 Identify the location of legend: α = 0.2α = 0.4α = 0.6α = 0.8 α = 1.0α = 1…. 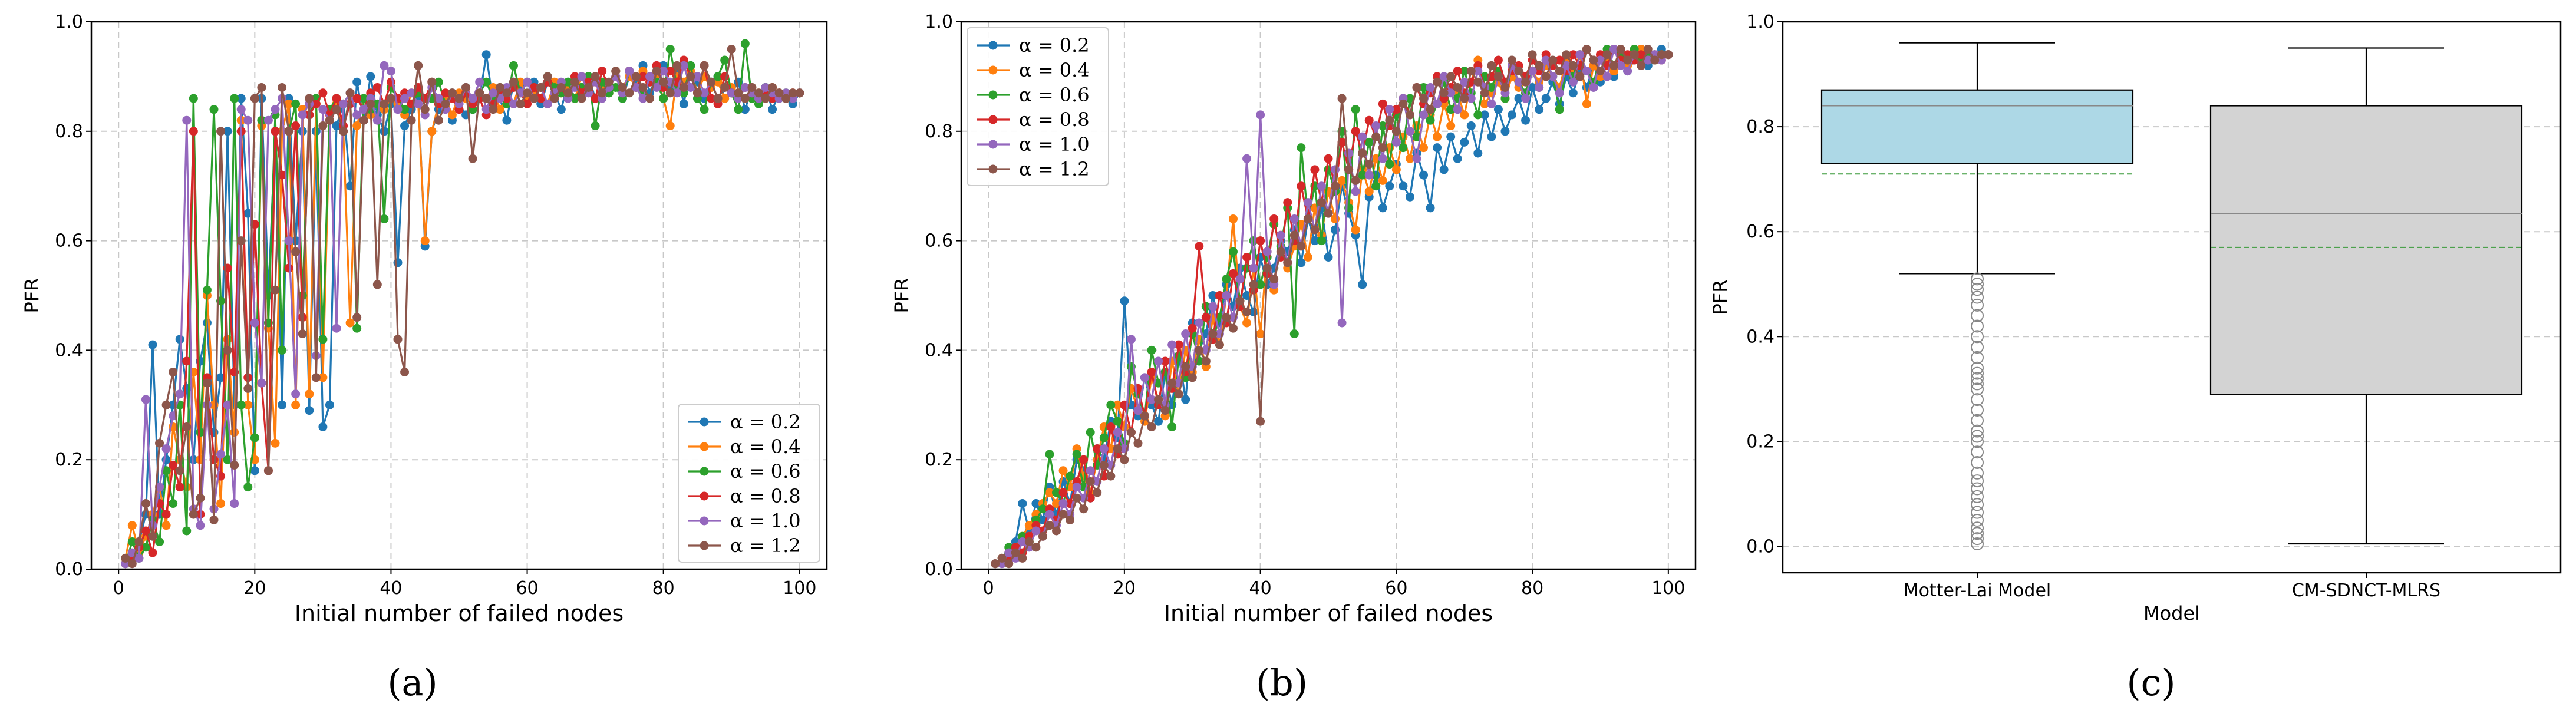
(749, 483).